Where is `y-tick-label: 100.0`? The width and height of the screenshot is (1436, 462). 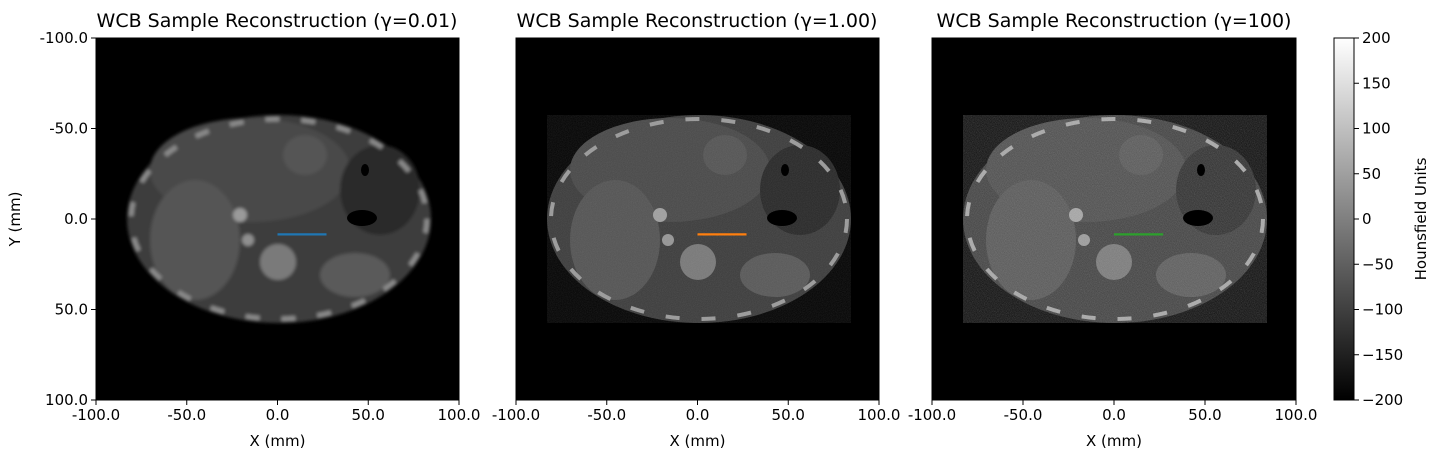 y-tick-label: 100.0 is located at coordinates (66, 400).